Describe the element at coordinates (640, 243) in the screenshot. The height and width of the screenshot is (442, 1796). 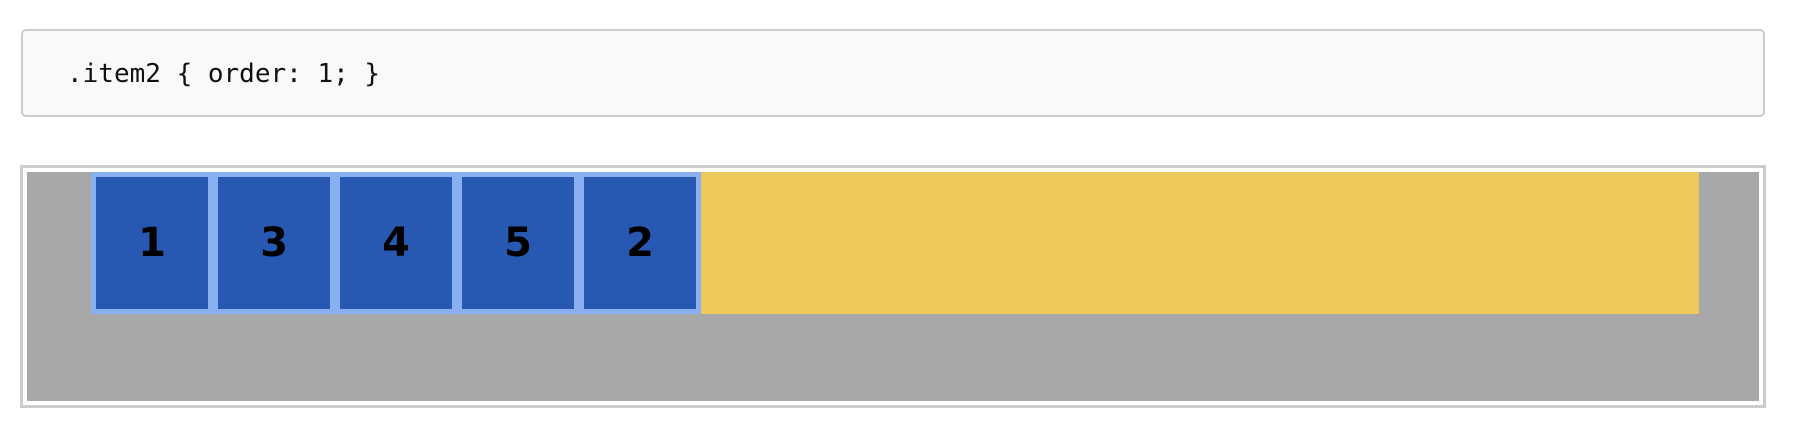
I see `flex-item-2: 2` at that location.